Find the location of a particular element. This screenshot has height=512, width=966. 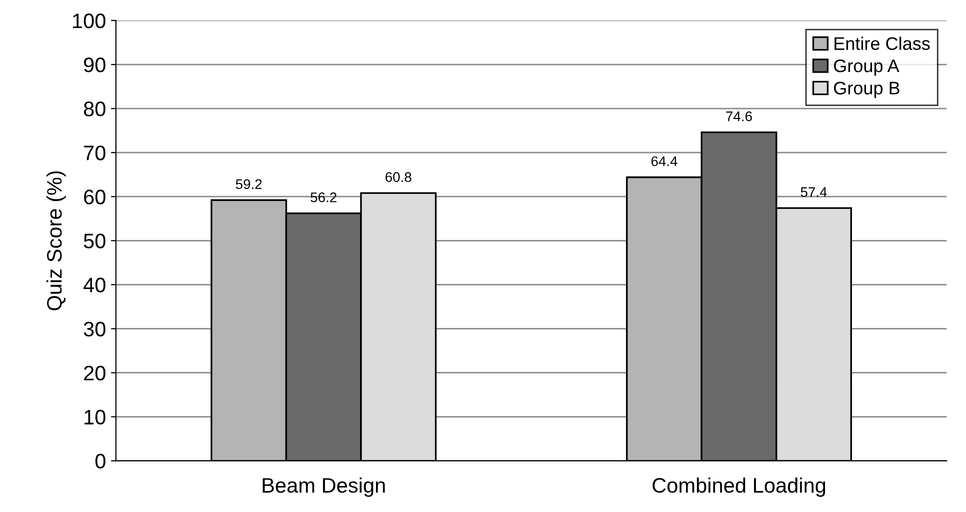

data-label: 57.4 is located at coordinates (813, 192).